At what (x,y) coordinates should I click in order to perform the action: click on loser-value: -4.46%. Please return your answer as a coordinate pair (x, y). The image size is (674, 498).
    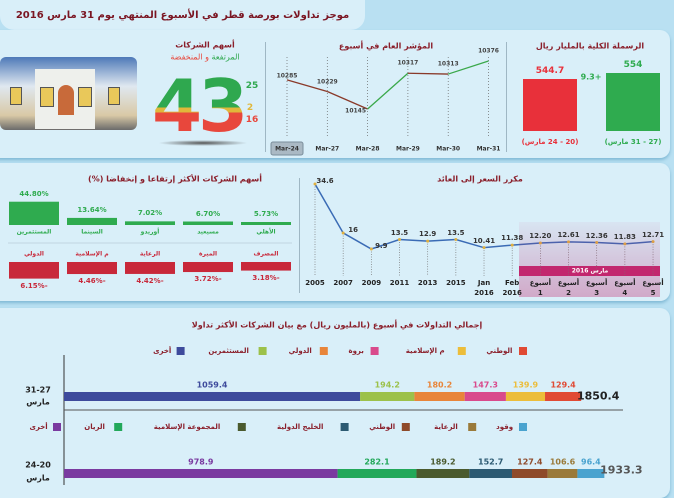
    Looking at the image, I should click on (92, 281).